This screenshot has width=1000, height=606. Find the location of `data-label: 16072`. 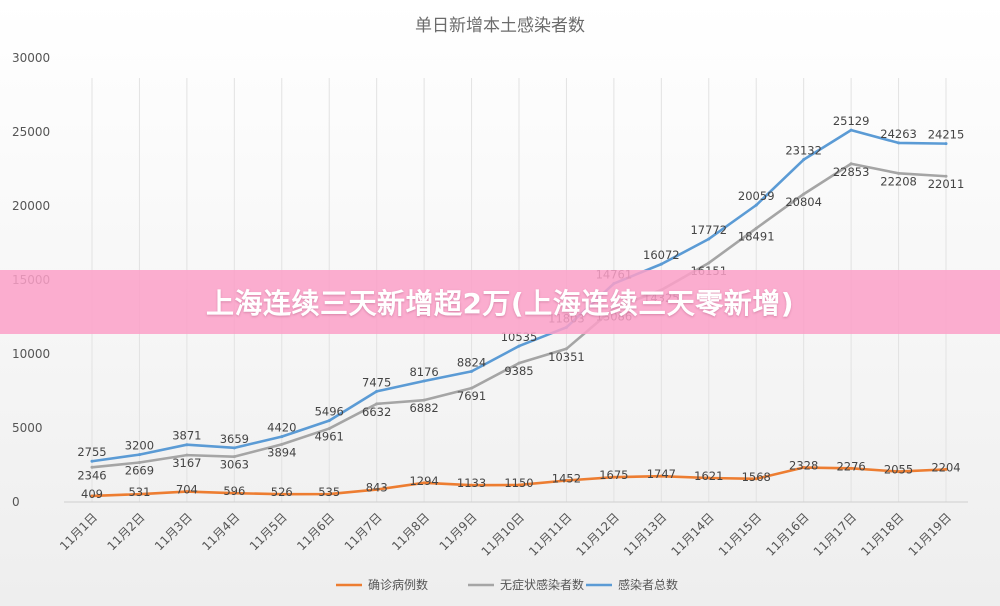

data-label: 16072 is located at coordinates (661, 255).